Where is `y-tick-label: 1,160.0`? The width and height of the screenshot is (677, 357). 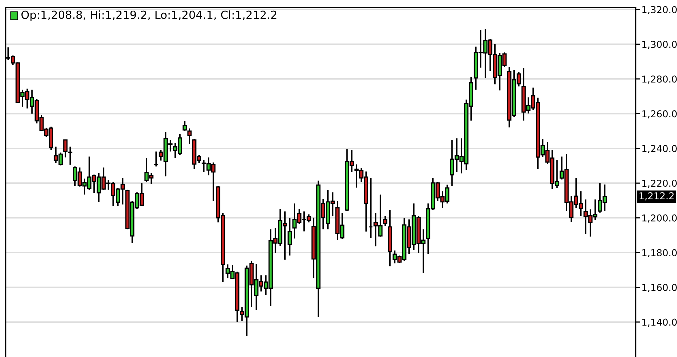 y-tick-label: 1,160.0 is located at coordinates (659, 288).